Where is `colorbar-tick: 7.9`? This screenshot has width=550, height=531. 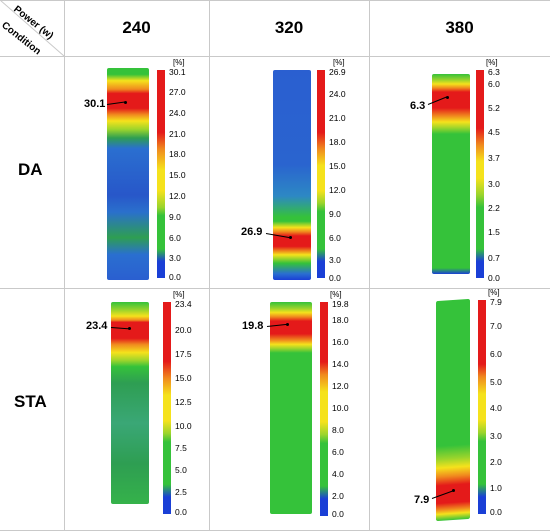
colorbar-tick: 7.9 is located at coordinates (496, 302).